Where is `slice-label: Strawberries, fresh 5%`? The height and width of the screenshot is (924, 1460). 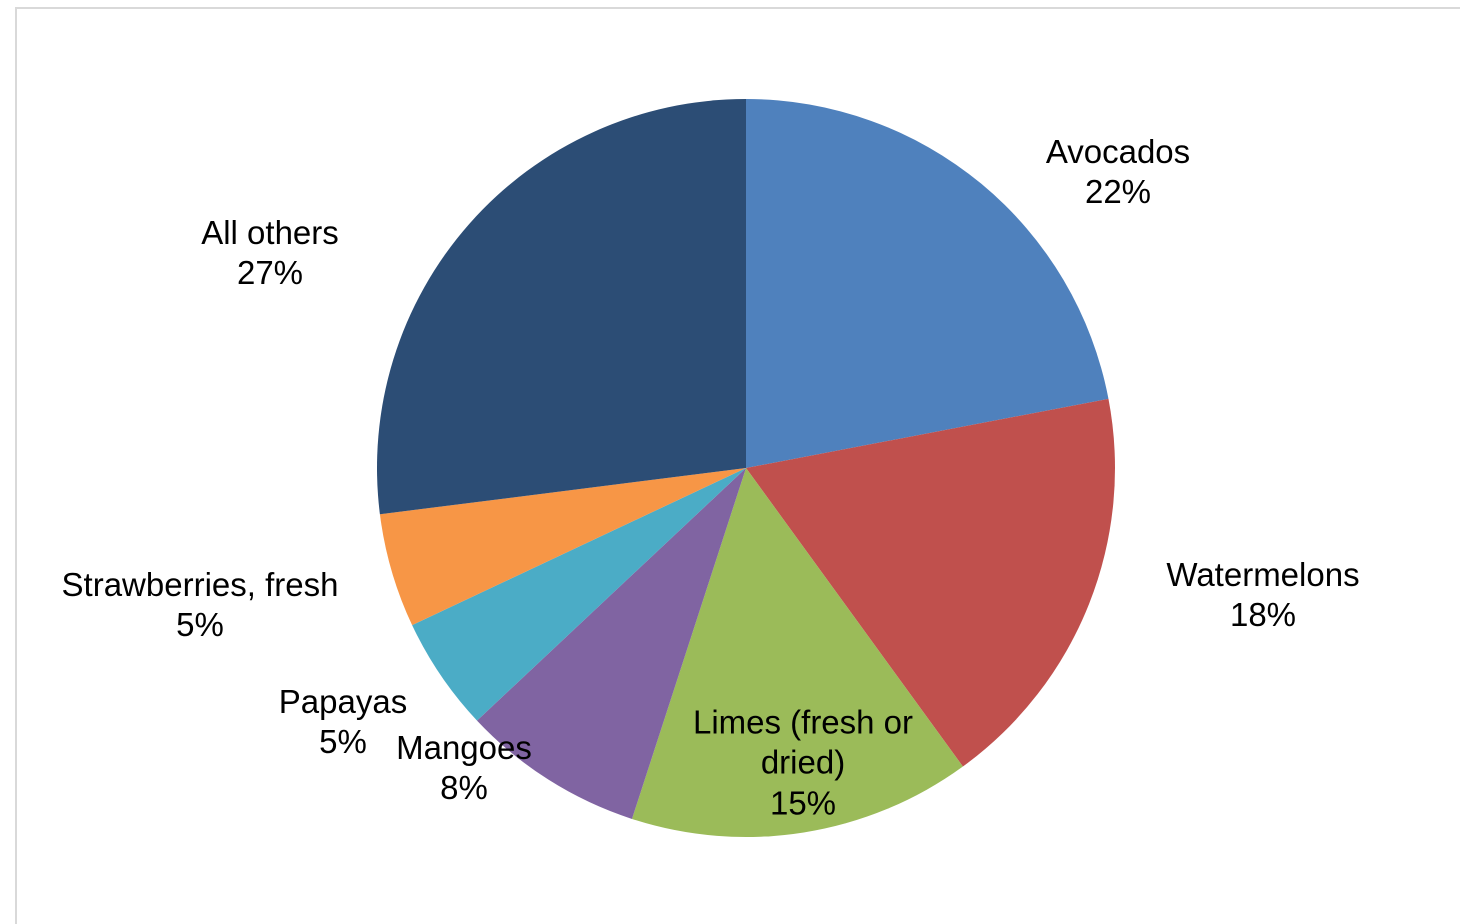
slice-label: Strawberries, fresh 5% is located at coordinates (200, 605).